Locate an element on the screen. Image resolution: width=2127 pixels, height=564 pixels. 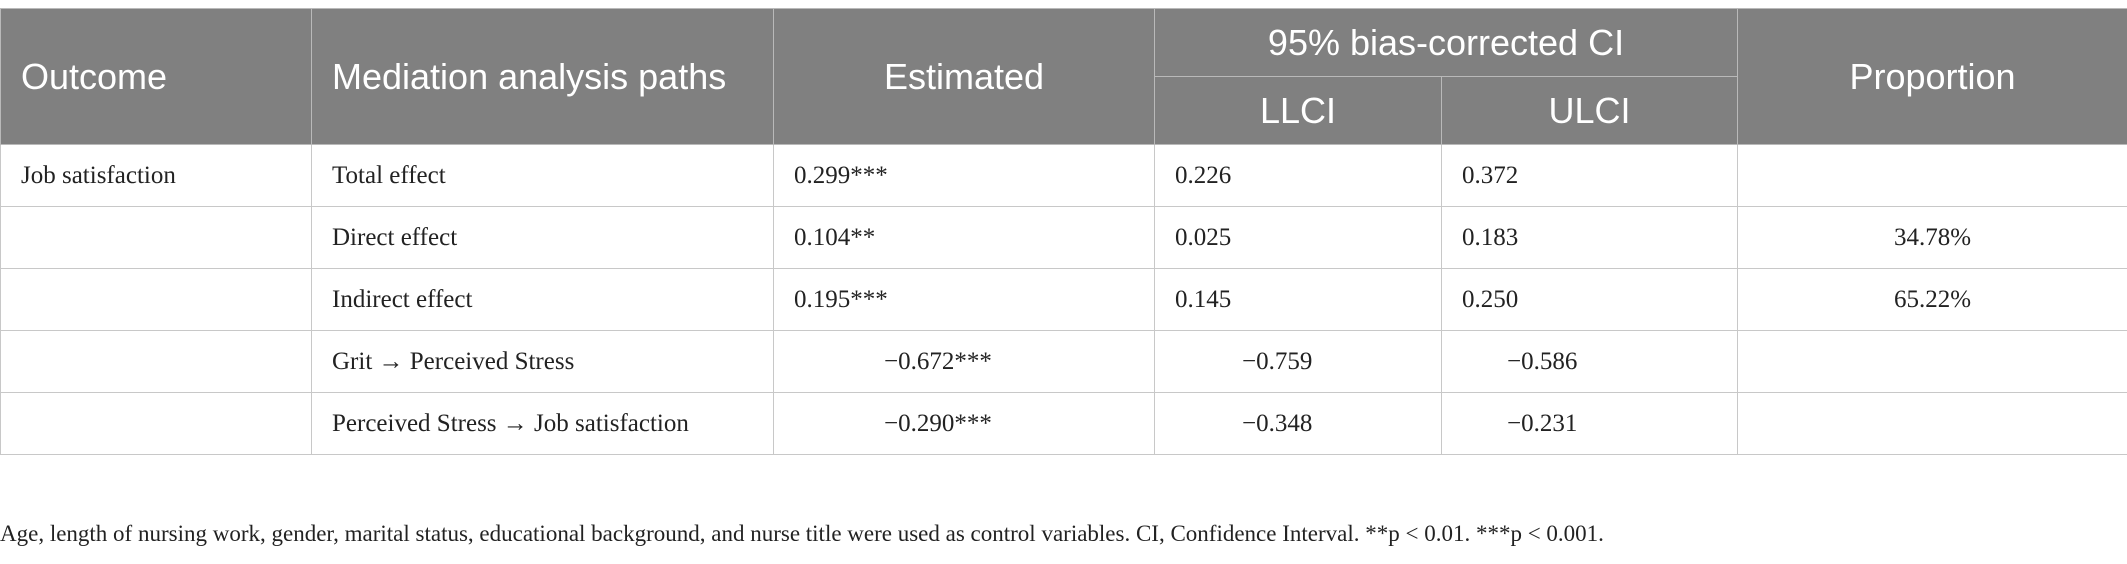
header-paths: Mediation analysis paths is located at coordinates (542, 76).